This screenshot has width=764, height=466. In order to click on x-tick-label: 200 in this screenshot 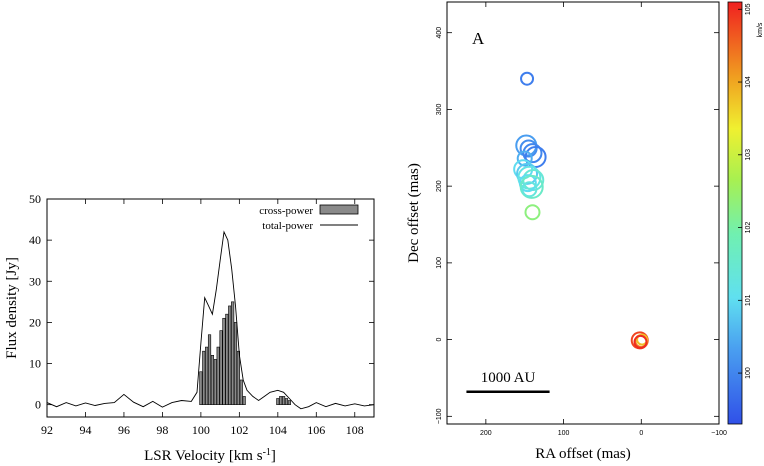, I will do `click(486, 433)`.